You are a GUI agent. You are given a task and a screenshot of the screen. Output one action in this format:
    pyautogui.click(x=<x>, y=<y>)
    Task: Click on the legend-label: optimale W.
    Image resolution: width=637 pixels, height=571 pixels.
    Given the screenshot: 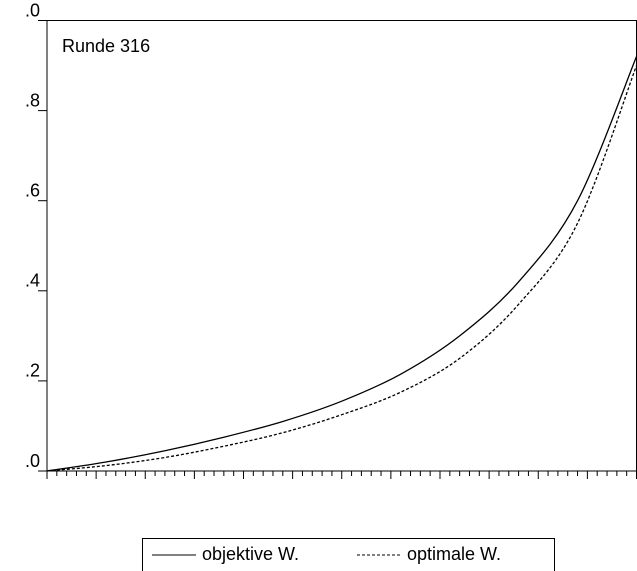 What is the action you would take?
    pyautogui.click(x=454, y=554)
    